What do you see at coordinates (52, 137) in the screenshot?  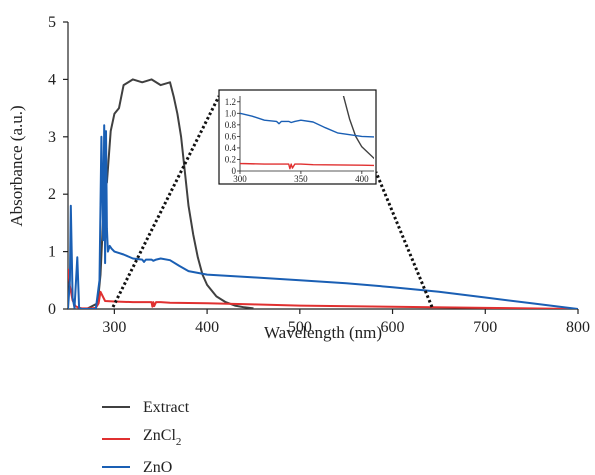 I see `y-tick-label-3: 3` at bounding box center [52, 137].